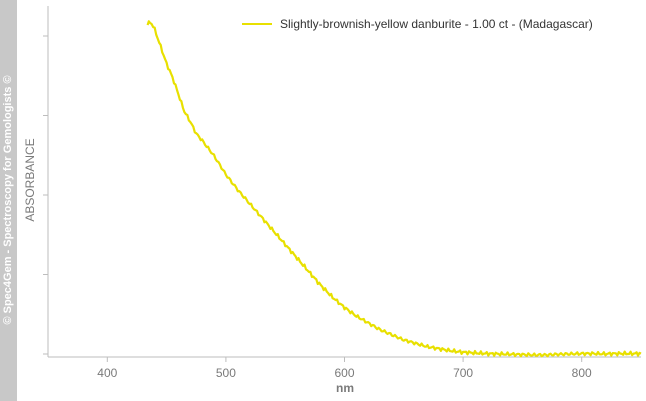 The width and height of the screenshot is (646, 401). Describe the element at coordinates (107, 373) in the screenshot. I see `x-tick-label: 400` at that location.